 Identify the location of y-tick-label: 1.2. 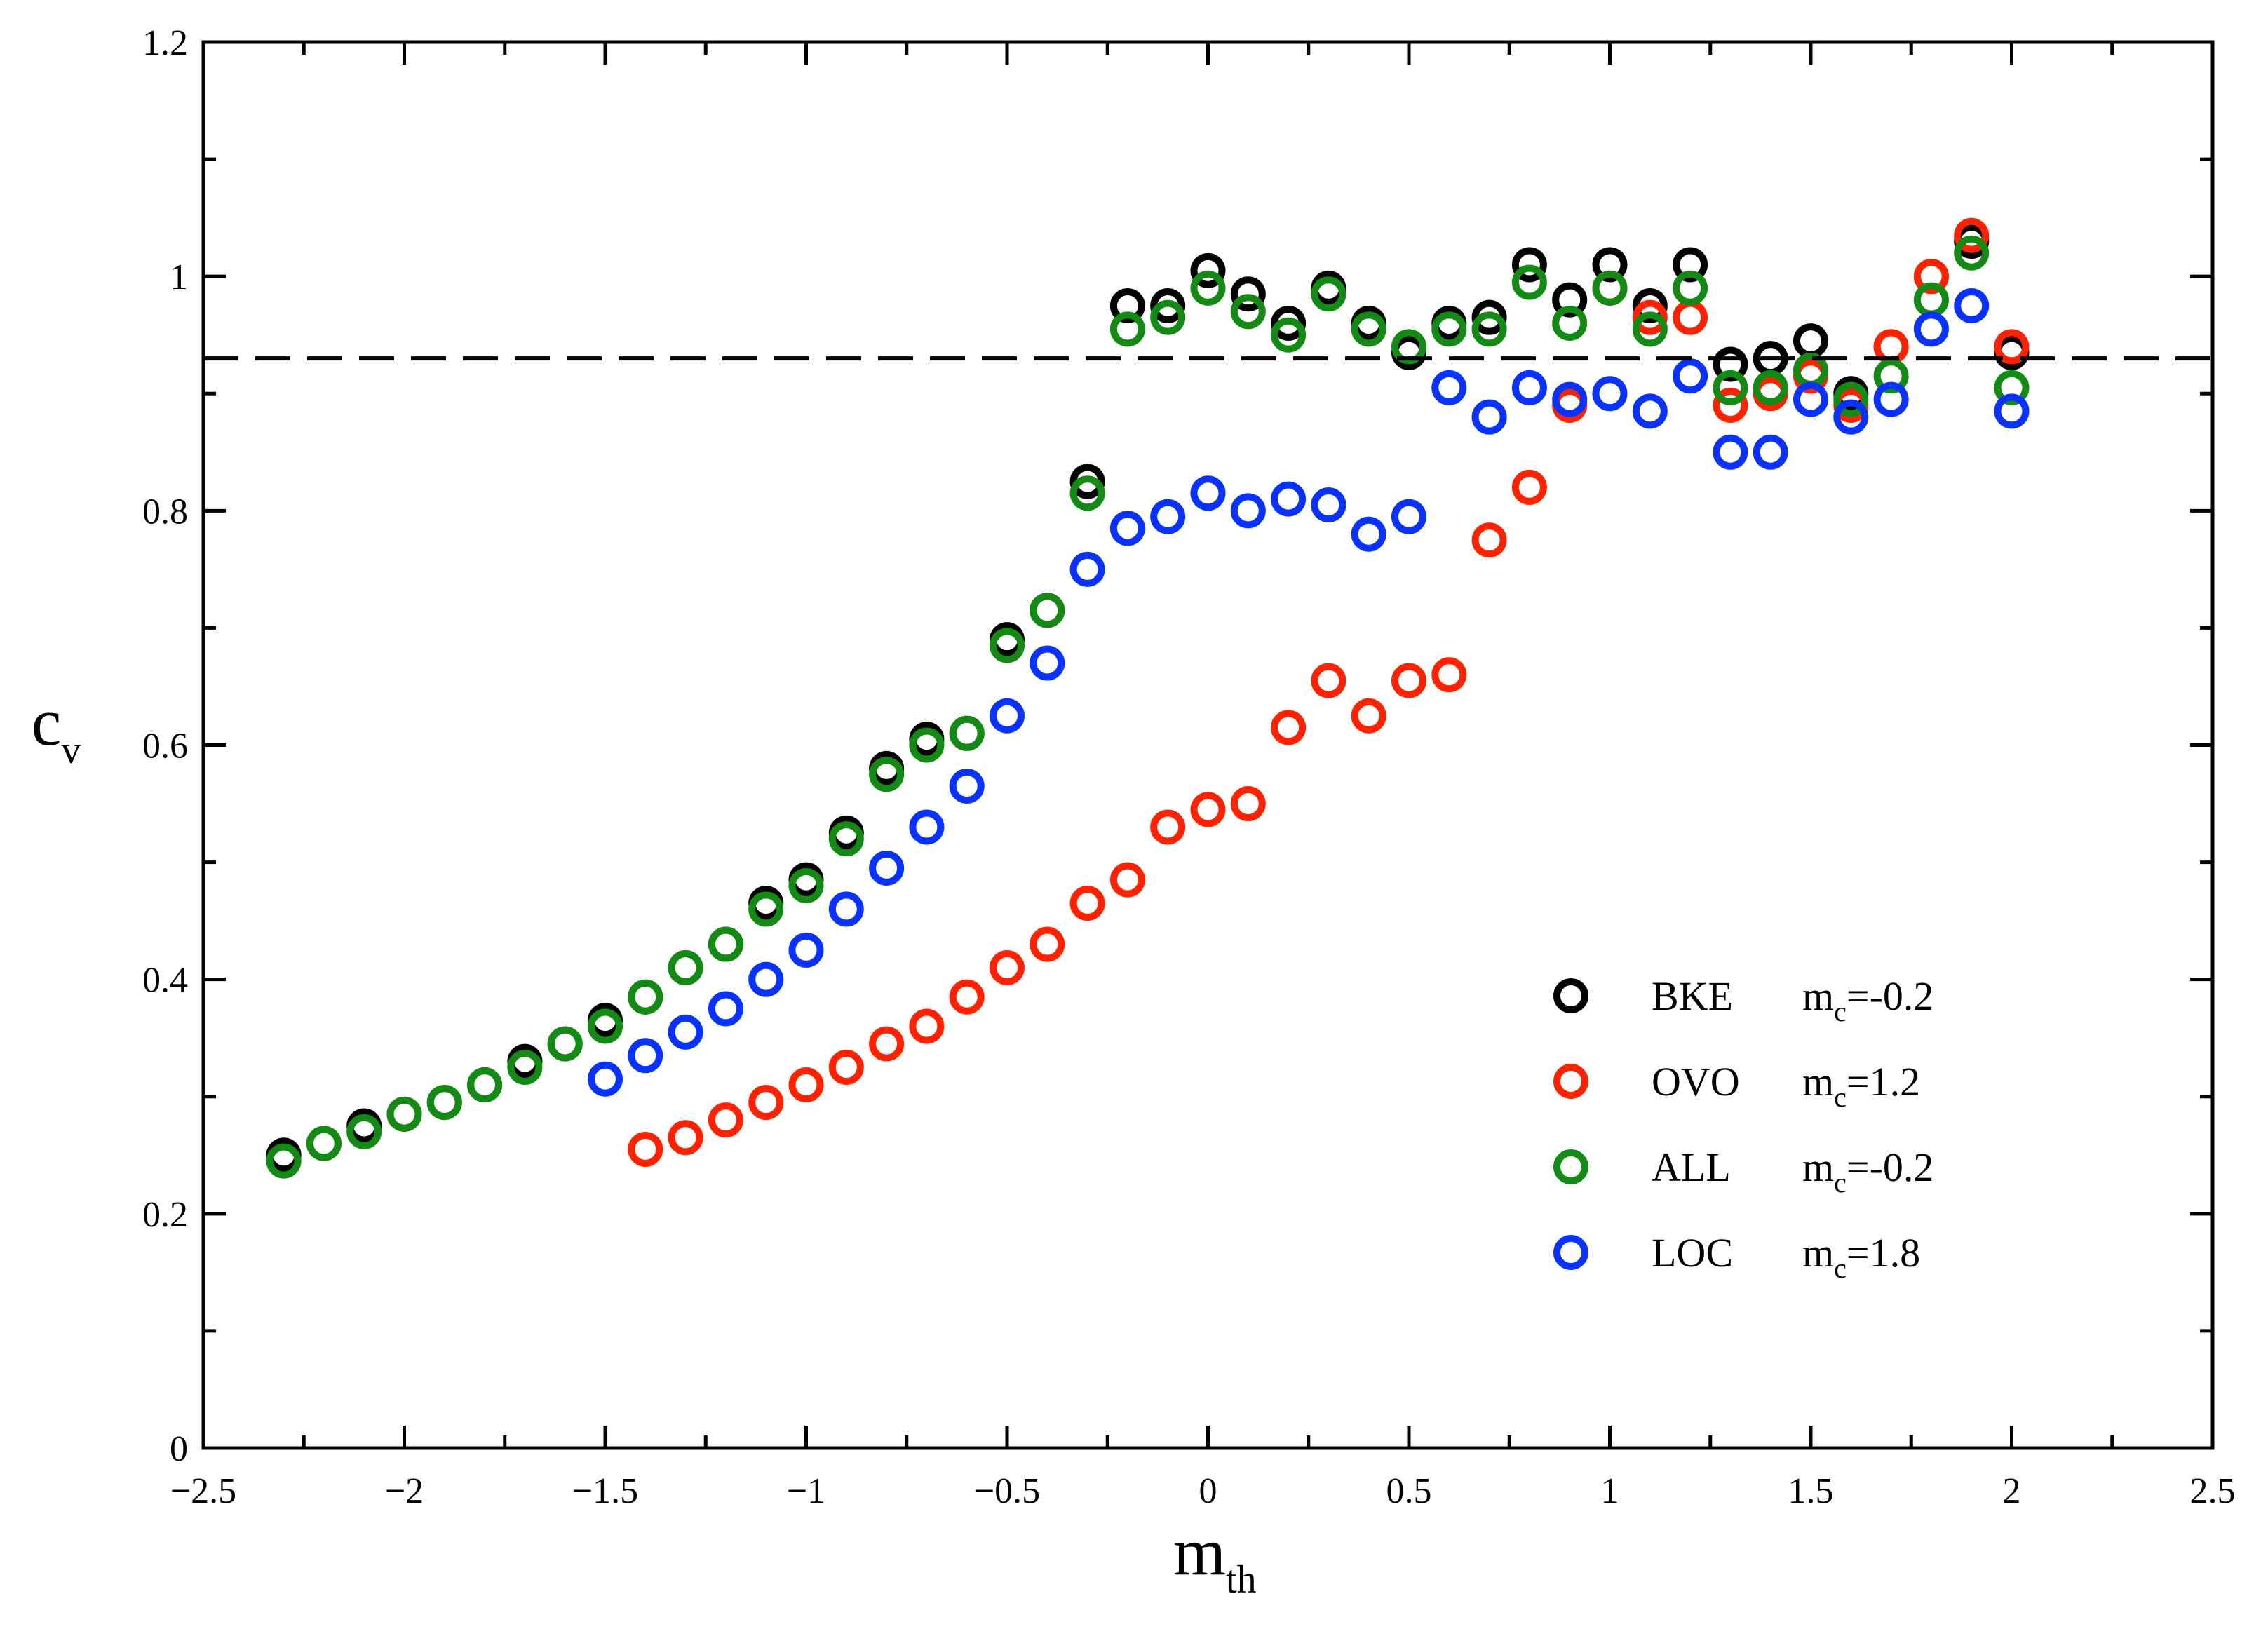
(165, 43).